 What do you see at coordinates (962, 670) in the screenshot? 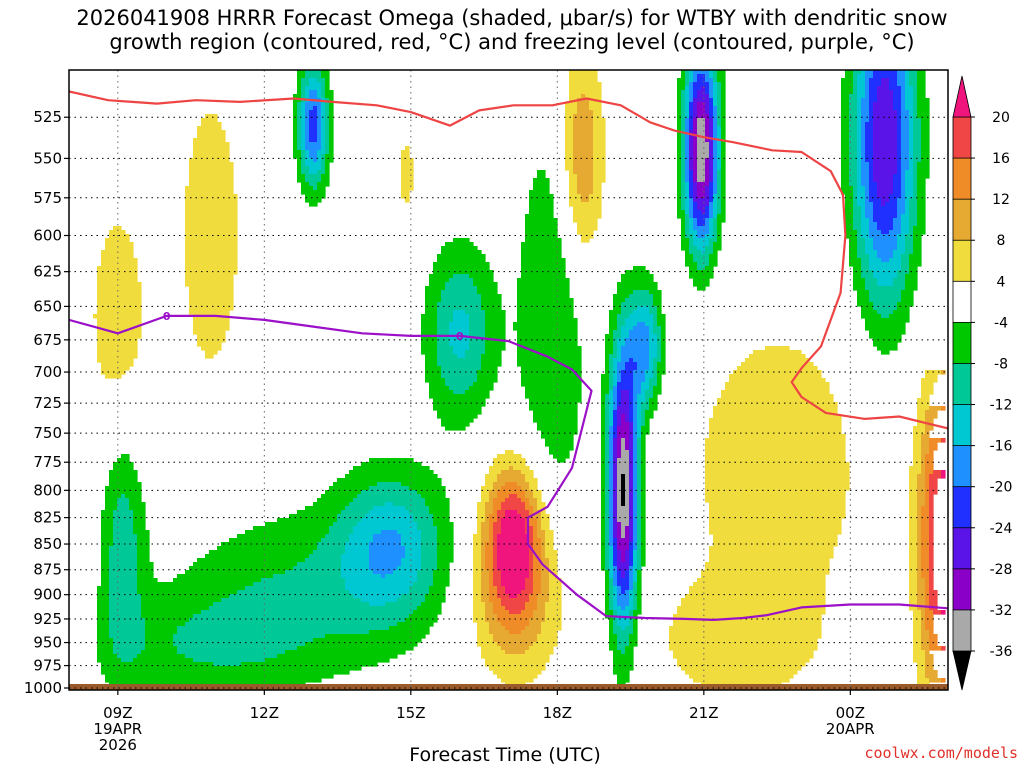
I see `colorbar-bottom-arrow` at bounding box center [962, 670].